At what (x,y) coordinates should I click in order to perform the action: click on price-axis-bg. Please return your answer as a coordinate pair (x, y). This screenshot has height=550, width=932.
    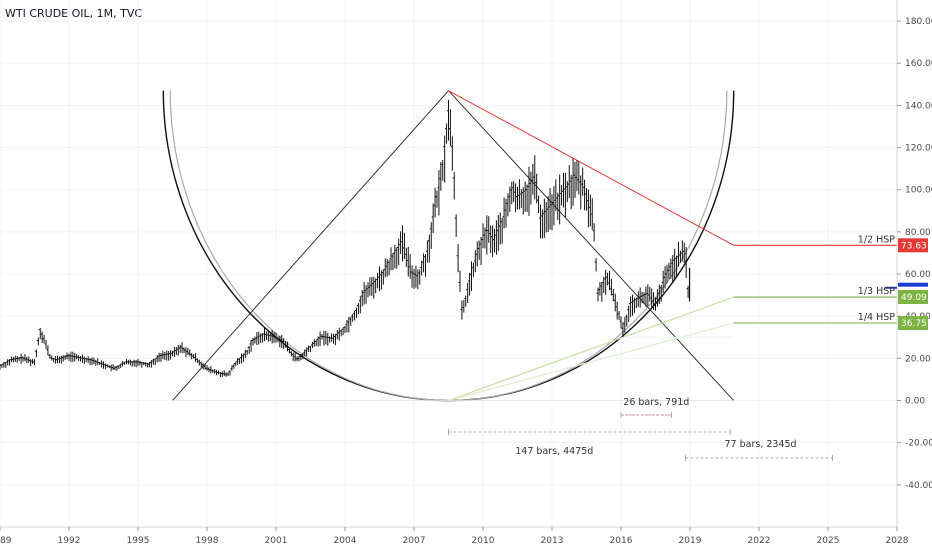
    Looking at the image, I should click on (914, 275).